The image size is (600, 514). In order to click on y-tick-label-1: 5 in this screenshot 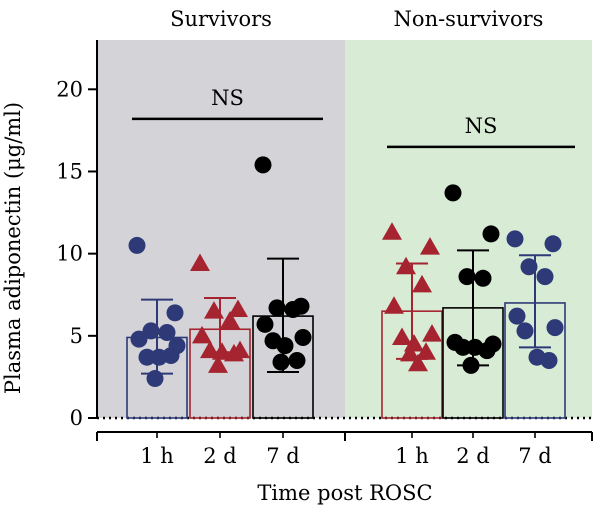, I will do `click(76, 336)`.